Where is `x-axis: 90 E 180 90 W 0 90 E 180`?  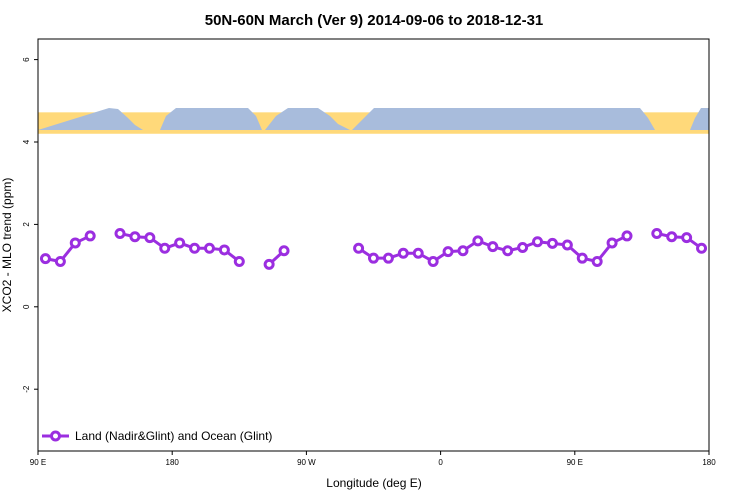
x-axis: 90 E 180 90 W 0 90 E 180 is located at coordinates (373, 459).